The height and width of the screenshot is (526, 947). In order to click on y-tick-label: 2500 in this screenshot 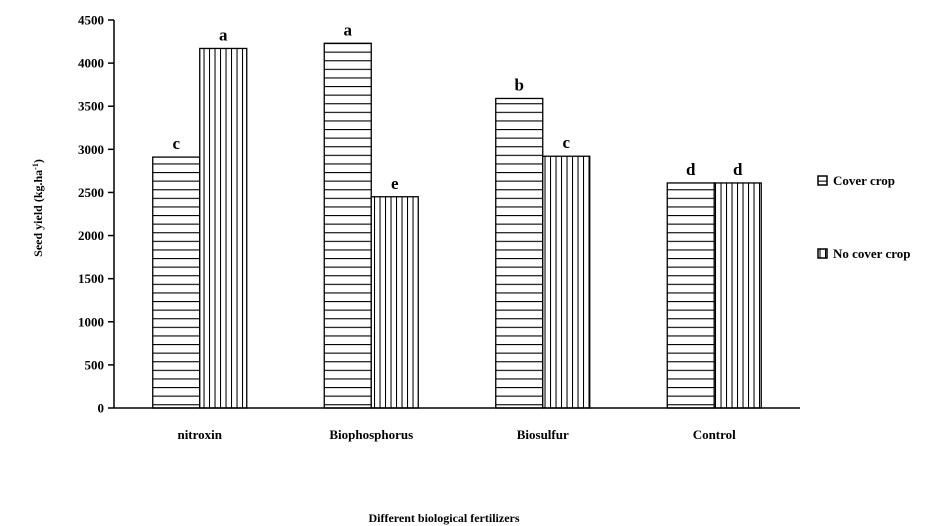, I will do `click(91, 192)`.